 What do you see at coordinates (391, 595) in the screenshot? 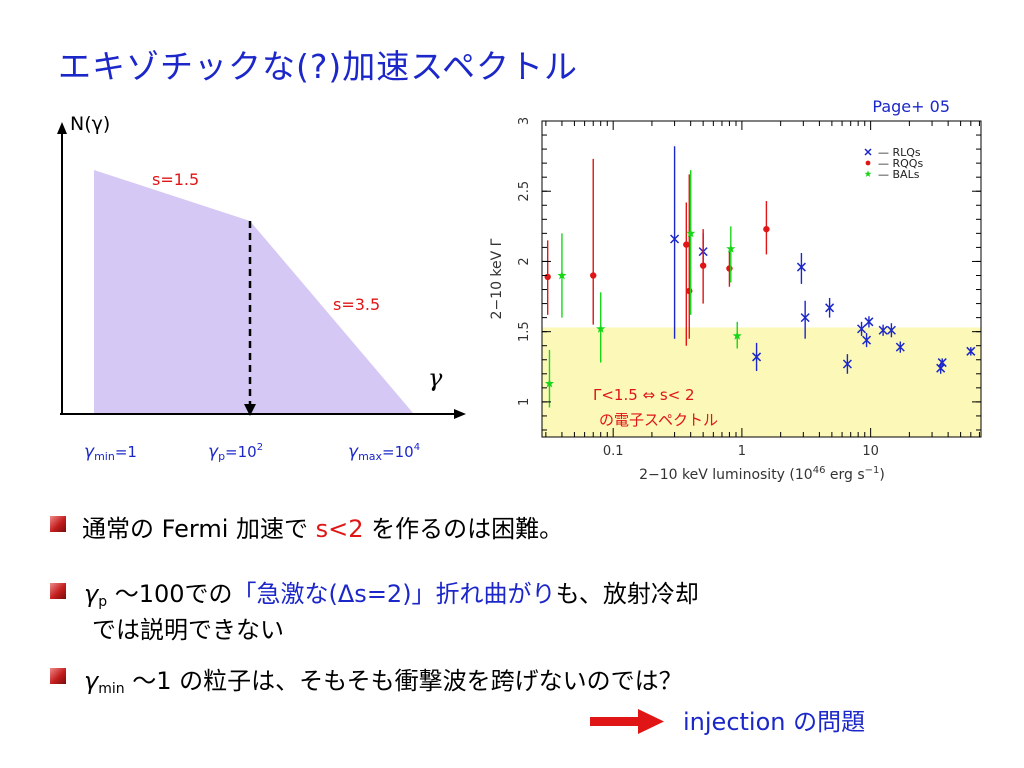
I see `bullet-2-text: γp ～100での「急激な(Δs=2)」折れ曲がりも、放射冷却` at bounding box center [391, 595].